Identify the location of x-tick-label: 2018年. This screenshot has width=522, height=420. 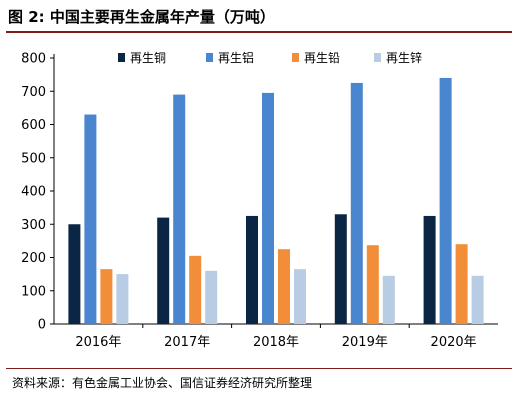
(276, 342).